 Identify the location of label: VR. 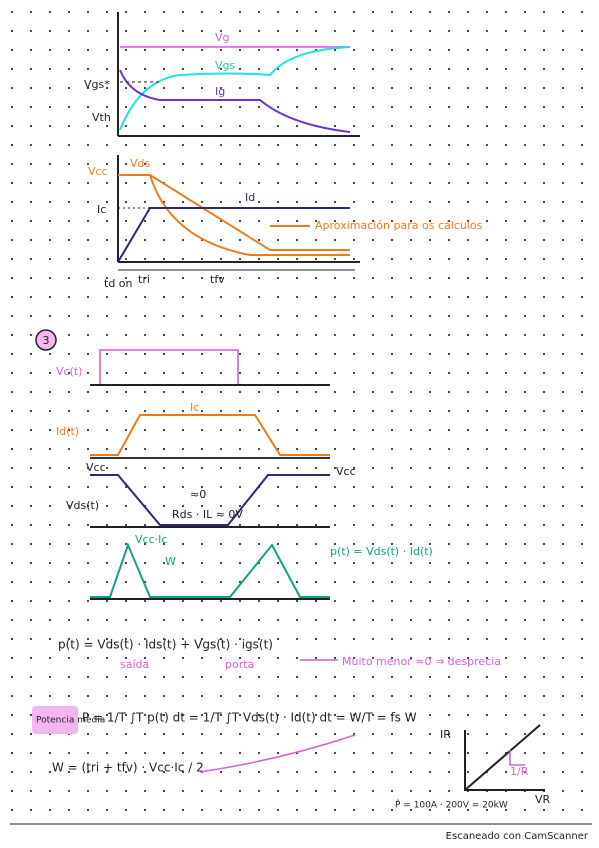
(543, 799).